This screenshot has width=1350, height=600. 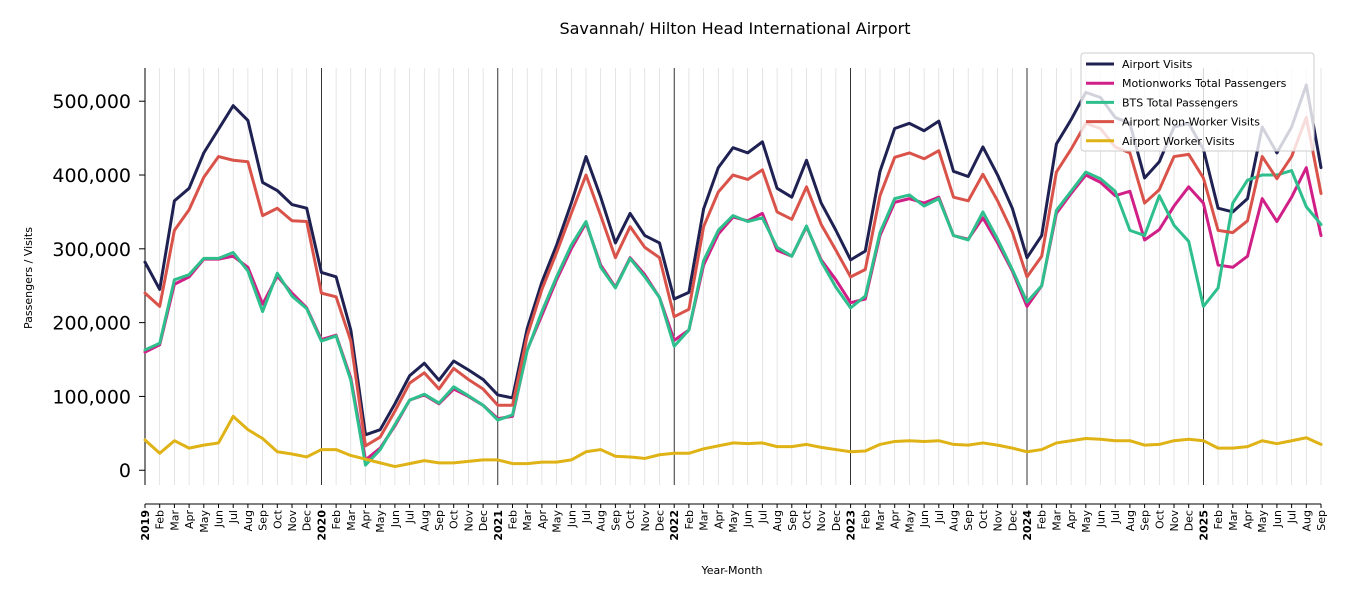 What do you see at coordinates (498, 525) in the screenshot?
I see `year-tick-label: 2021` at bounding box center [498, 525].